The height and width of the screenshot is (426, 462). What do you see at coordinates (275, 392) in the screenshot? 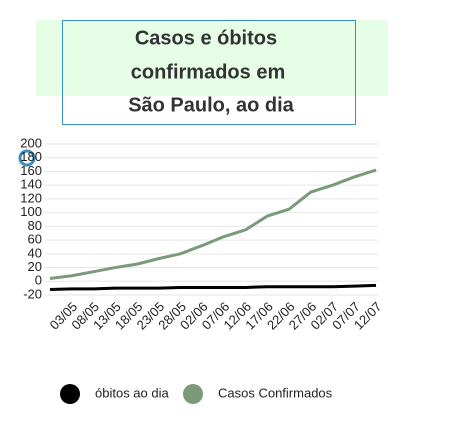
I see `legend-label: Casos Confirmados` at bounding box center [275, 392].